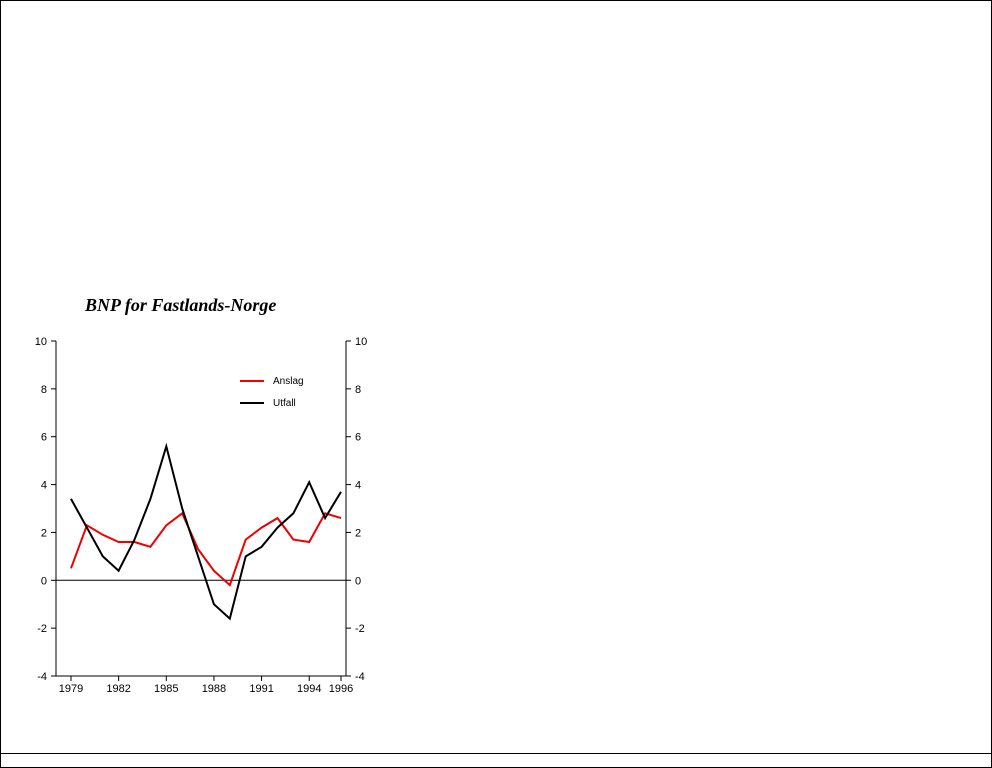 The image size is (992, 768). Describe the element at coordinates (44, 533) in the screenshot. I see `y-tick-label-left: 2` at that location.